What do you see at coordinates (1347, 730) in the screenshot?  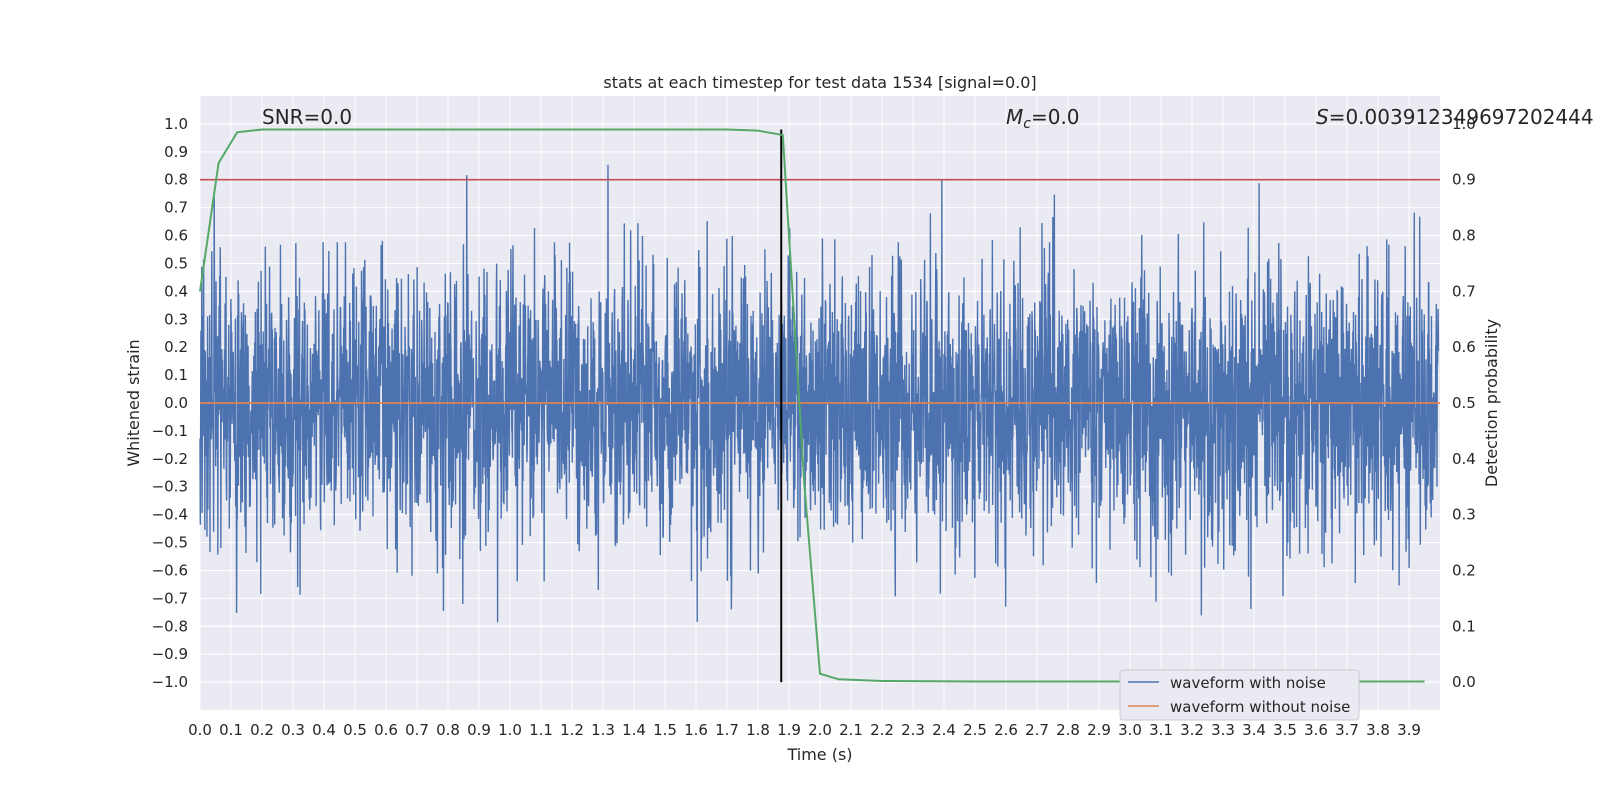 I see `x-tick-label-37: 3.7` at bounding box center [1347, 730].